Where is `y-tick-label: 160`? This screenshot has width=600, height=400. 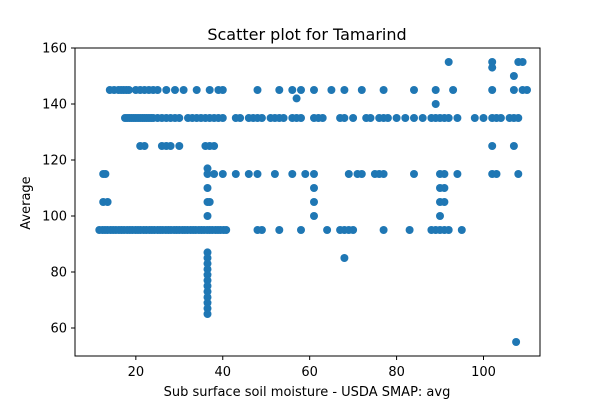 y-tick-label: 160 is located at coordinates (54, 49).